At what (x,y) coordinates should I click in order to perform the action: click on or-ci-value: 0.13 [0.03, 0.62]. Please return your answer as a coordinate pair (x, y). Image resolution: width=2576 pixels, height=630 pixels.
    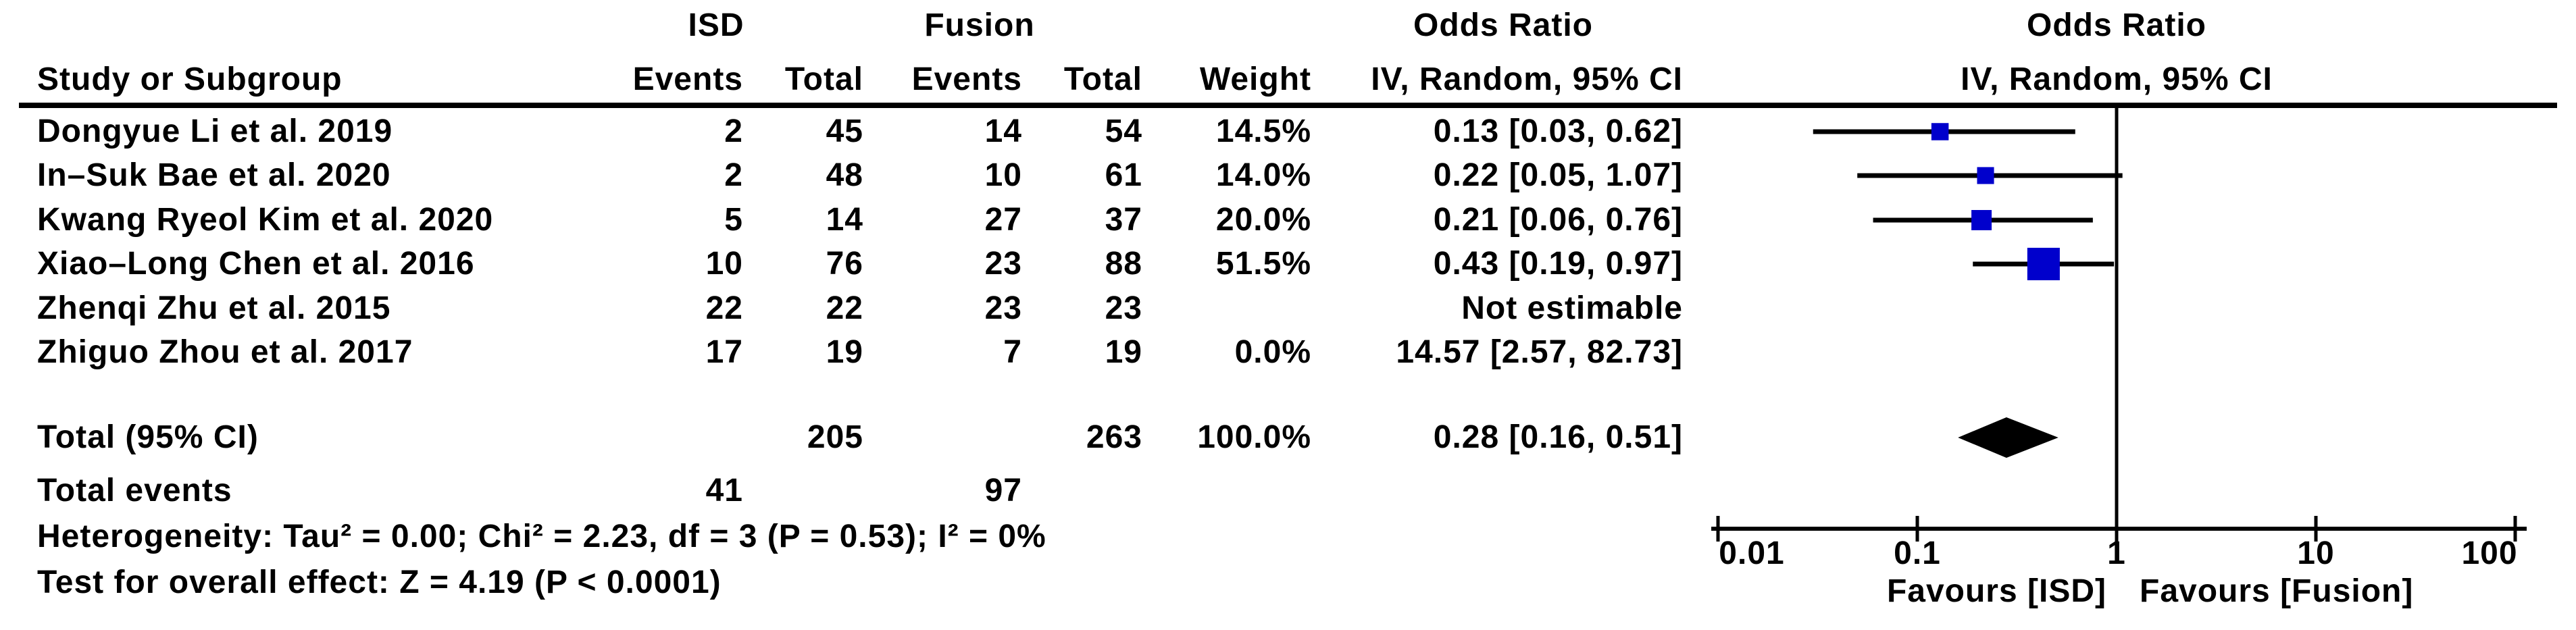
    Looking at the image, I should click on (1558, 131).